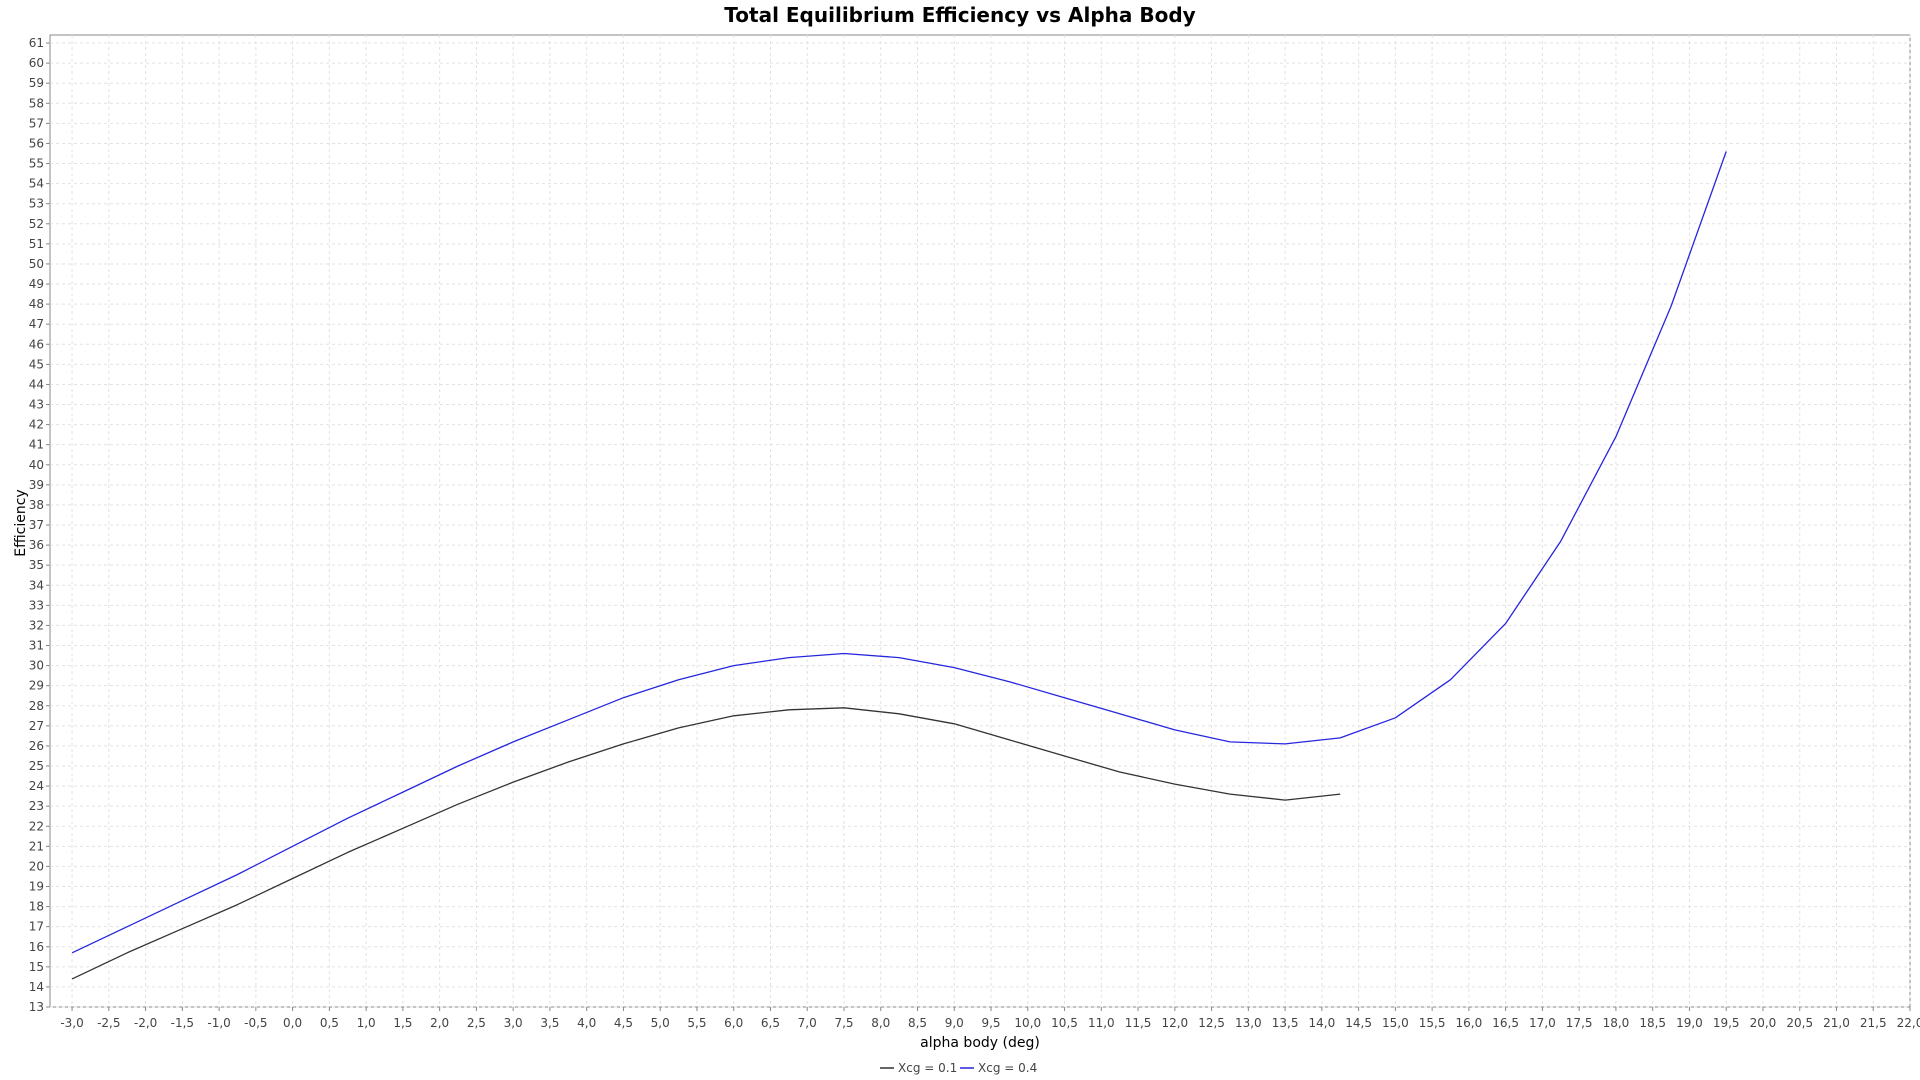 This screenshot has width=1920, height=1080. I want to click on x-tick-label: 12,5, so click(1211, 1023).